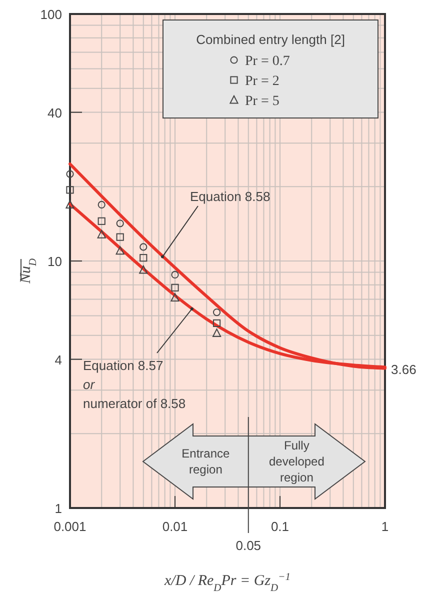 This screenshot has height=603, width=426. What do you see at coordinates (206, 461) in the screenshot?
I see `annotation: Entrance region` at bounding box center [206, 461].